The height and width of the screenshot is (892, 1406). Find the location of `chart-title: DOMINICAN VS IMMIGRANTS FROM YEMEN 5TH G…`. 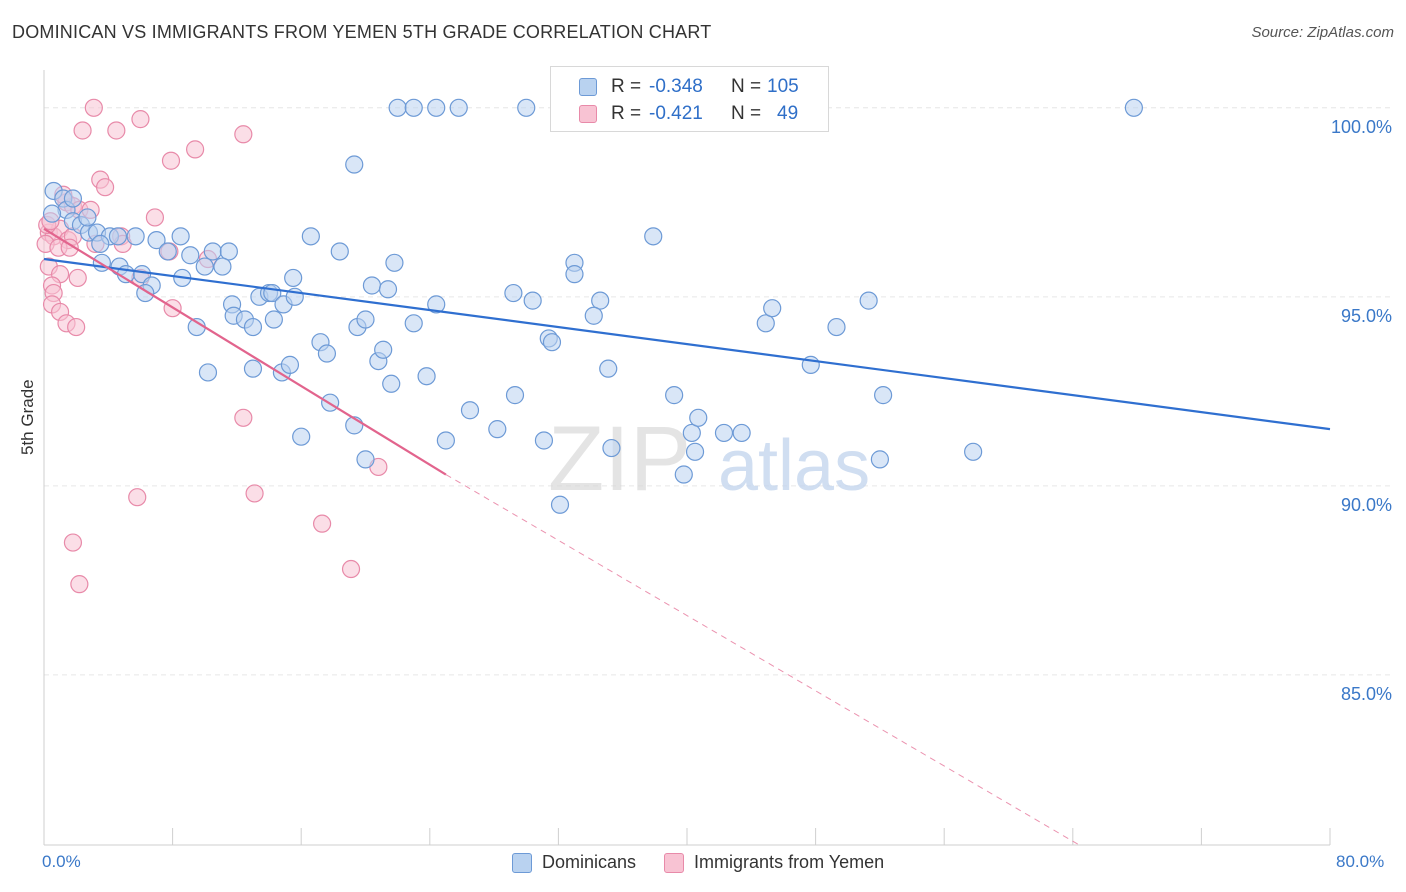

chart-title: DOMINICAN VS IMMIGRANTS FROM YEMEN 5TH G… is located at coordinates (362, 32).